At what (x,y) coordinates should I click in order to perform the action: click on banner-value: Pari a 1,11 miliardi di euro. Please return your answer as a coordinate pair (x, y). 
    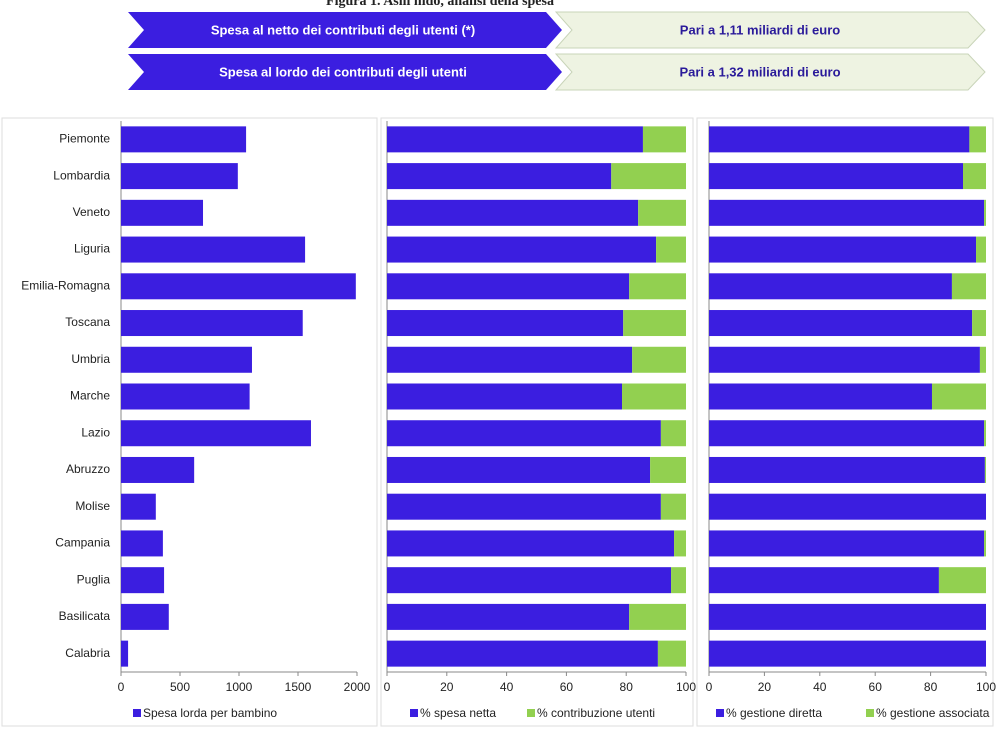
    Looking at the image, I should click on (760, 29).